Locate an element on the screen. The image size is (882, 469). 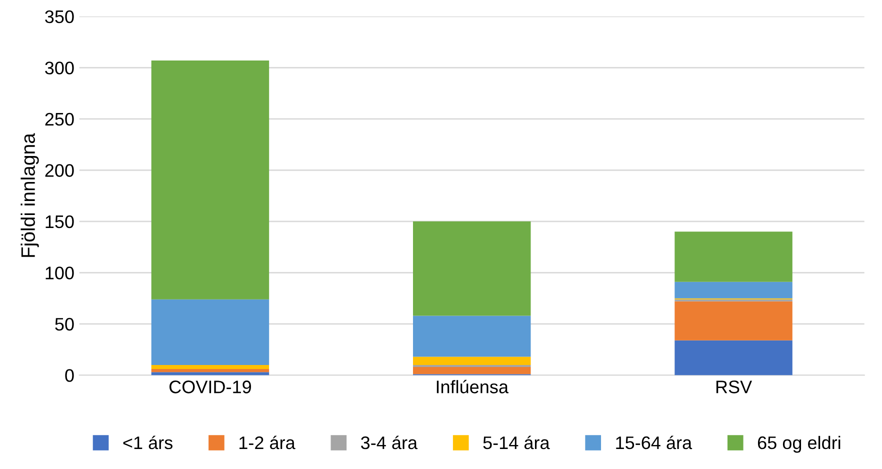
y-tick-label: 0 is located at coordinates (69, 375).